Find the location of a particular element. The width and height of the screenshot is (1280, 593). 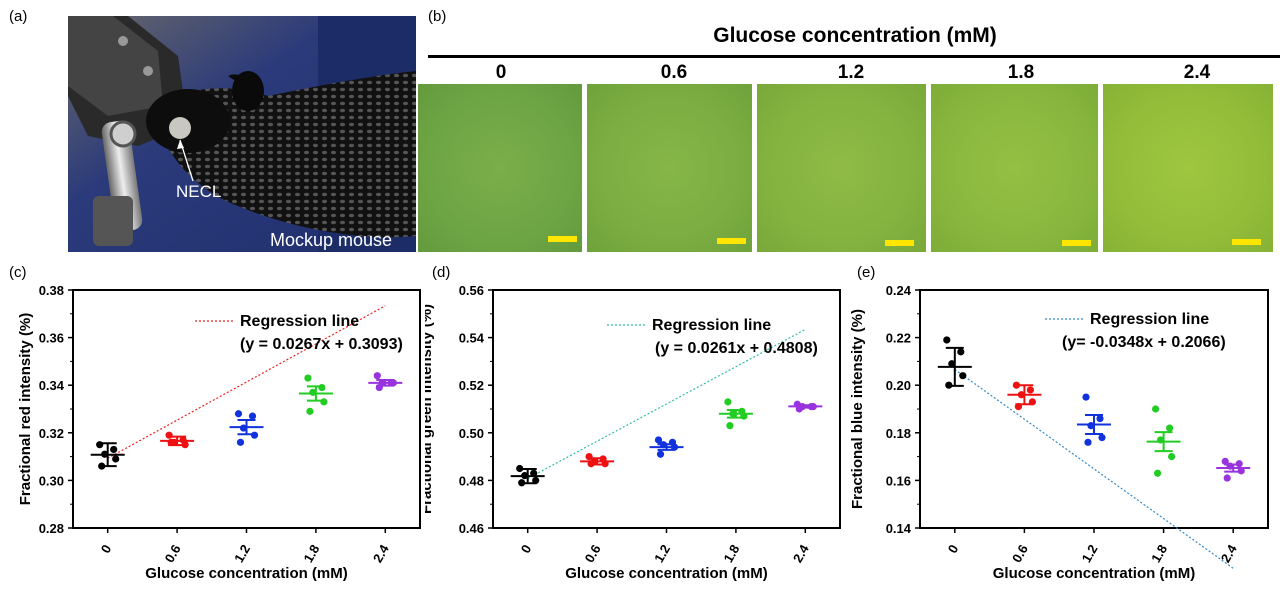

y-tick-label: 0.28 is located at coordinates (51, 528).